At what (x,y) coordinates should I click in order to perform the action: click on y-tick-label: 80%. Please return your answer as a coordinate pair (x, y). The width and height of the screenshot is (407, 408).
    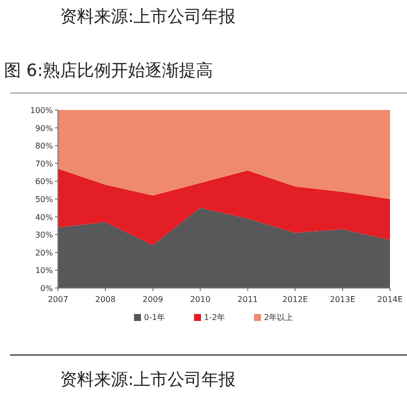
    Looking at the image, I should click on (44, 146).